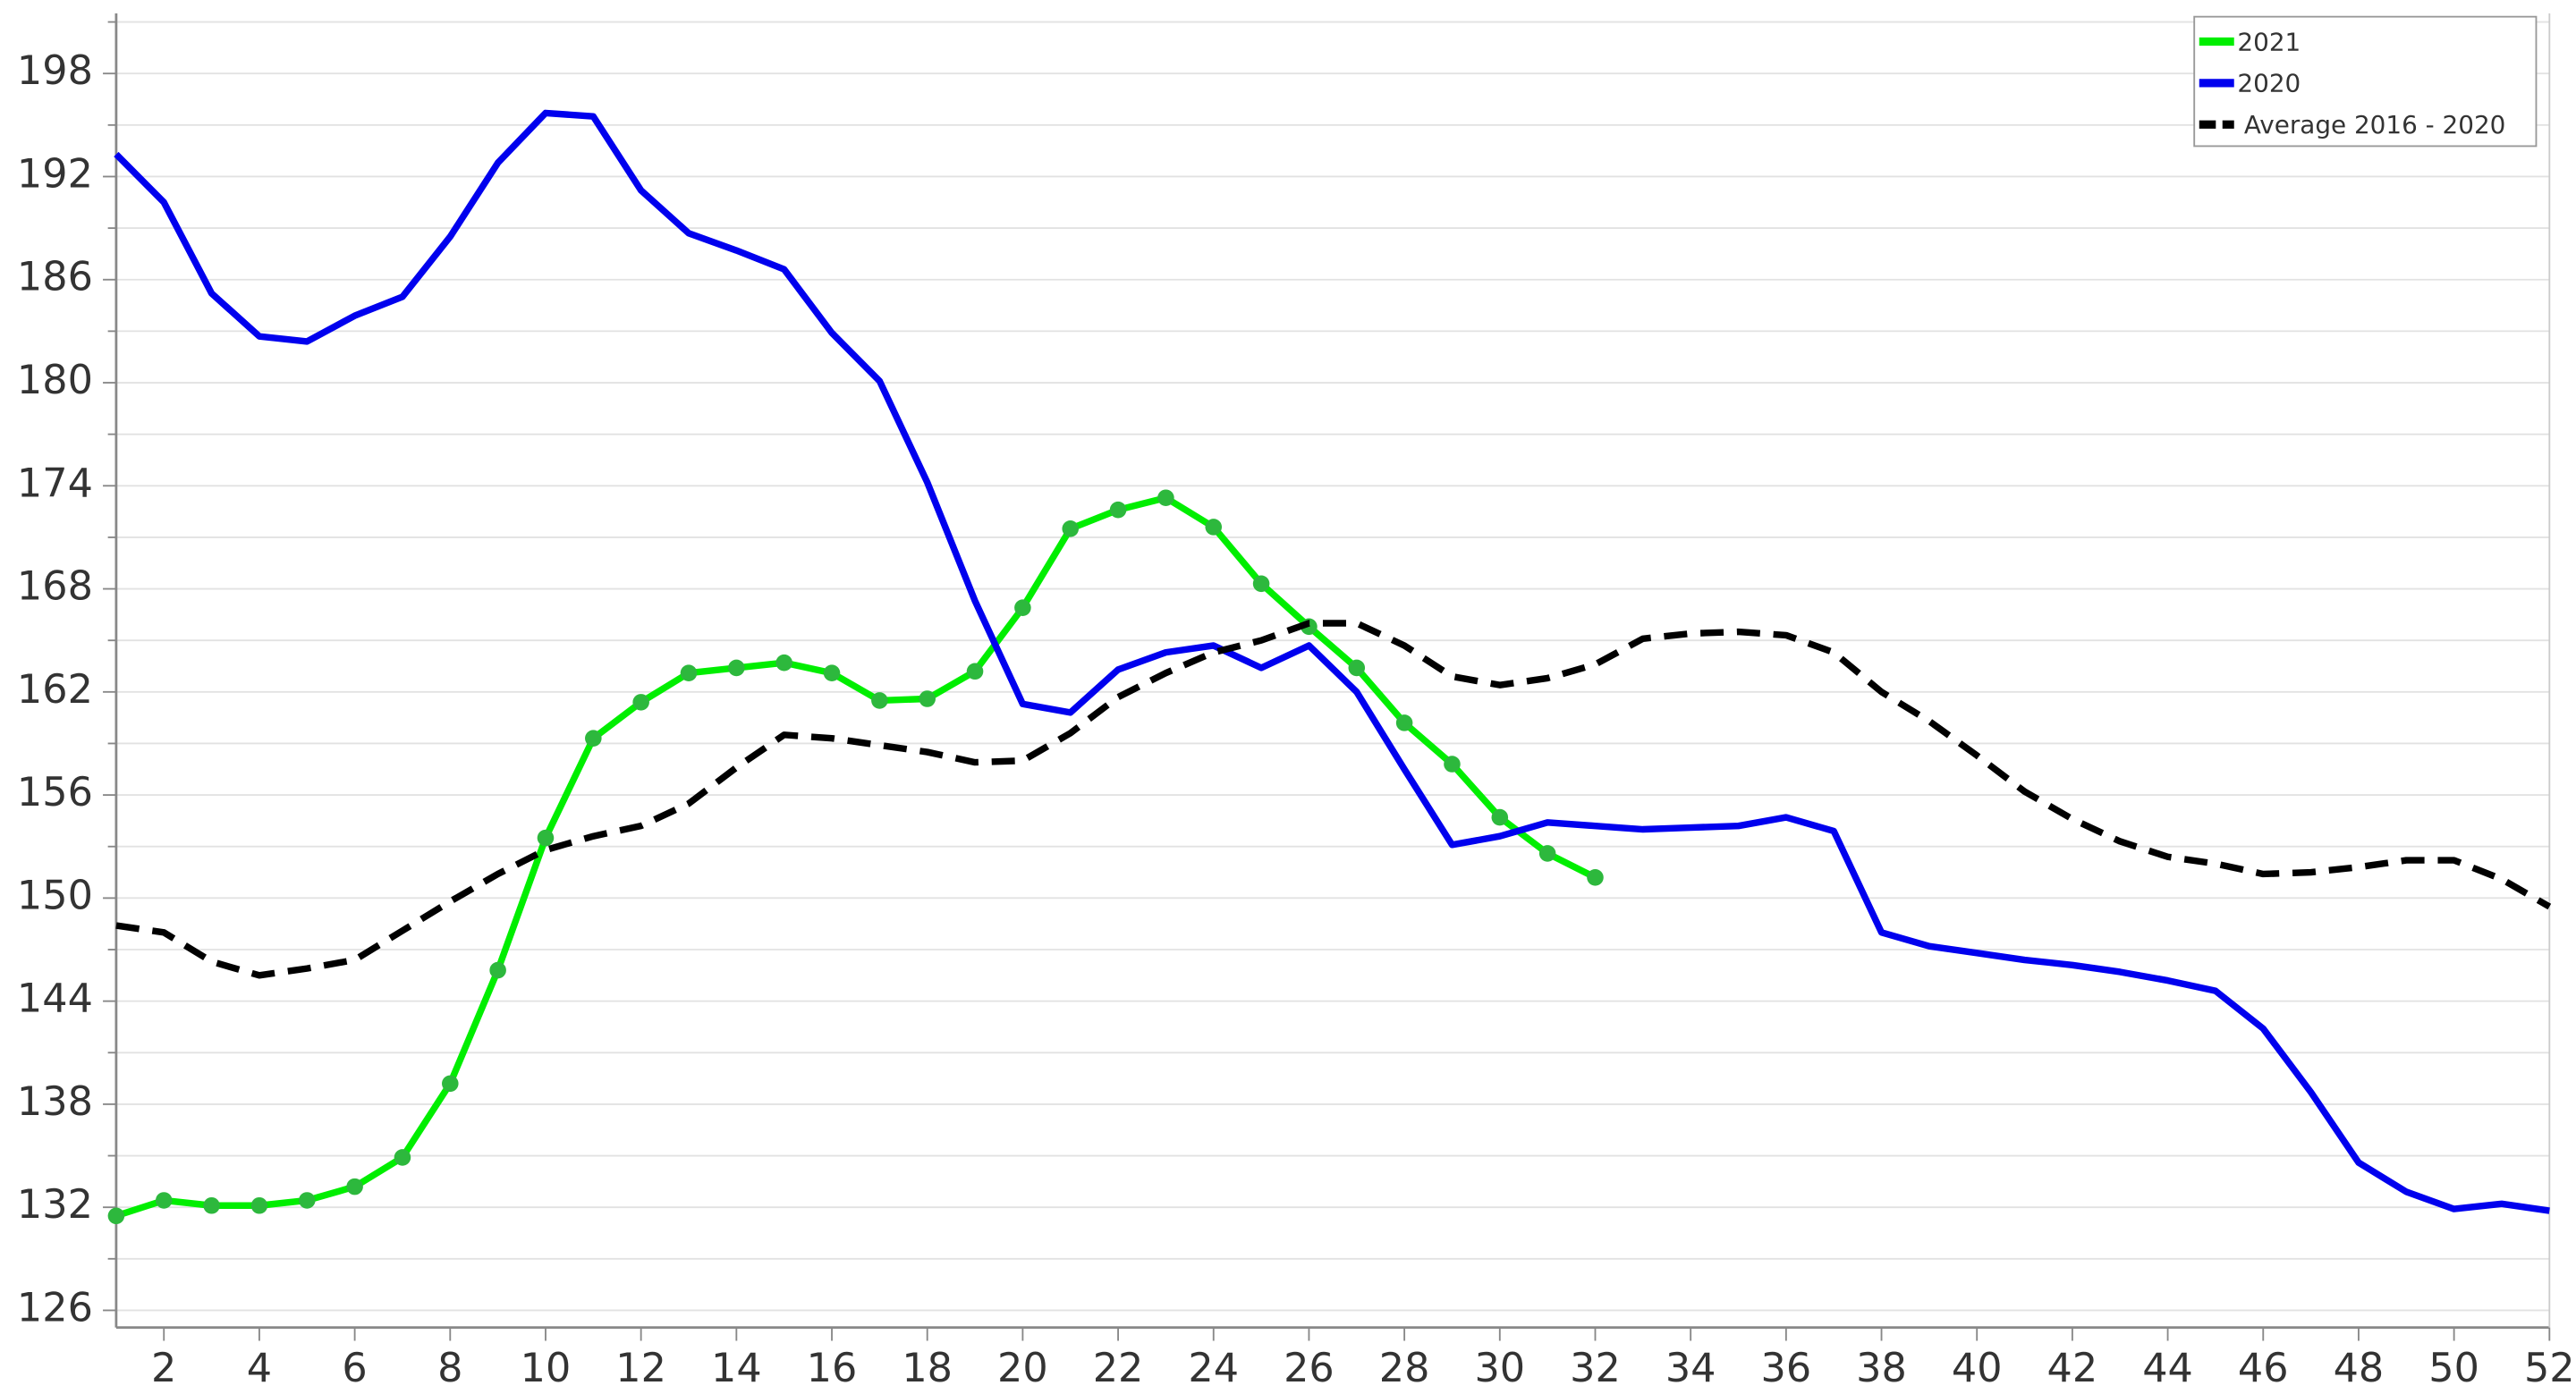  I want to click on x-tick-label: 4, so click(259, 1368).